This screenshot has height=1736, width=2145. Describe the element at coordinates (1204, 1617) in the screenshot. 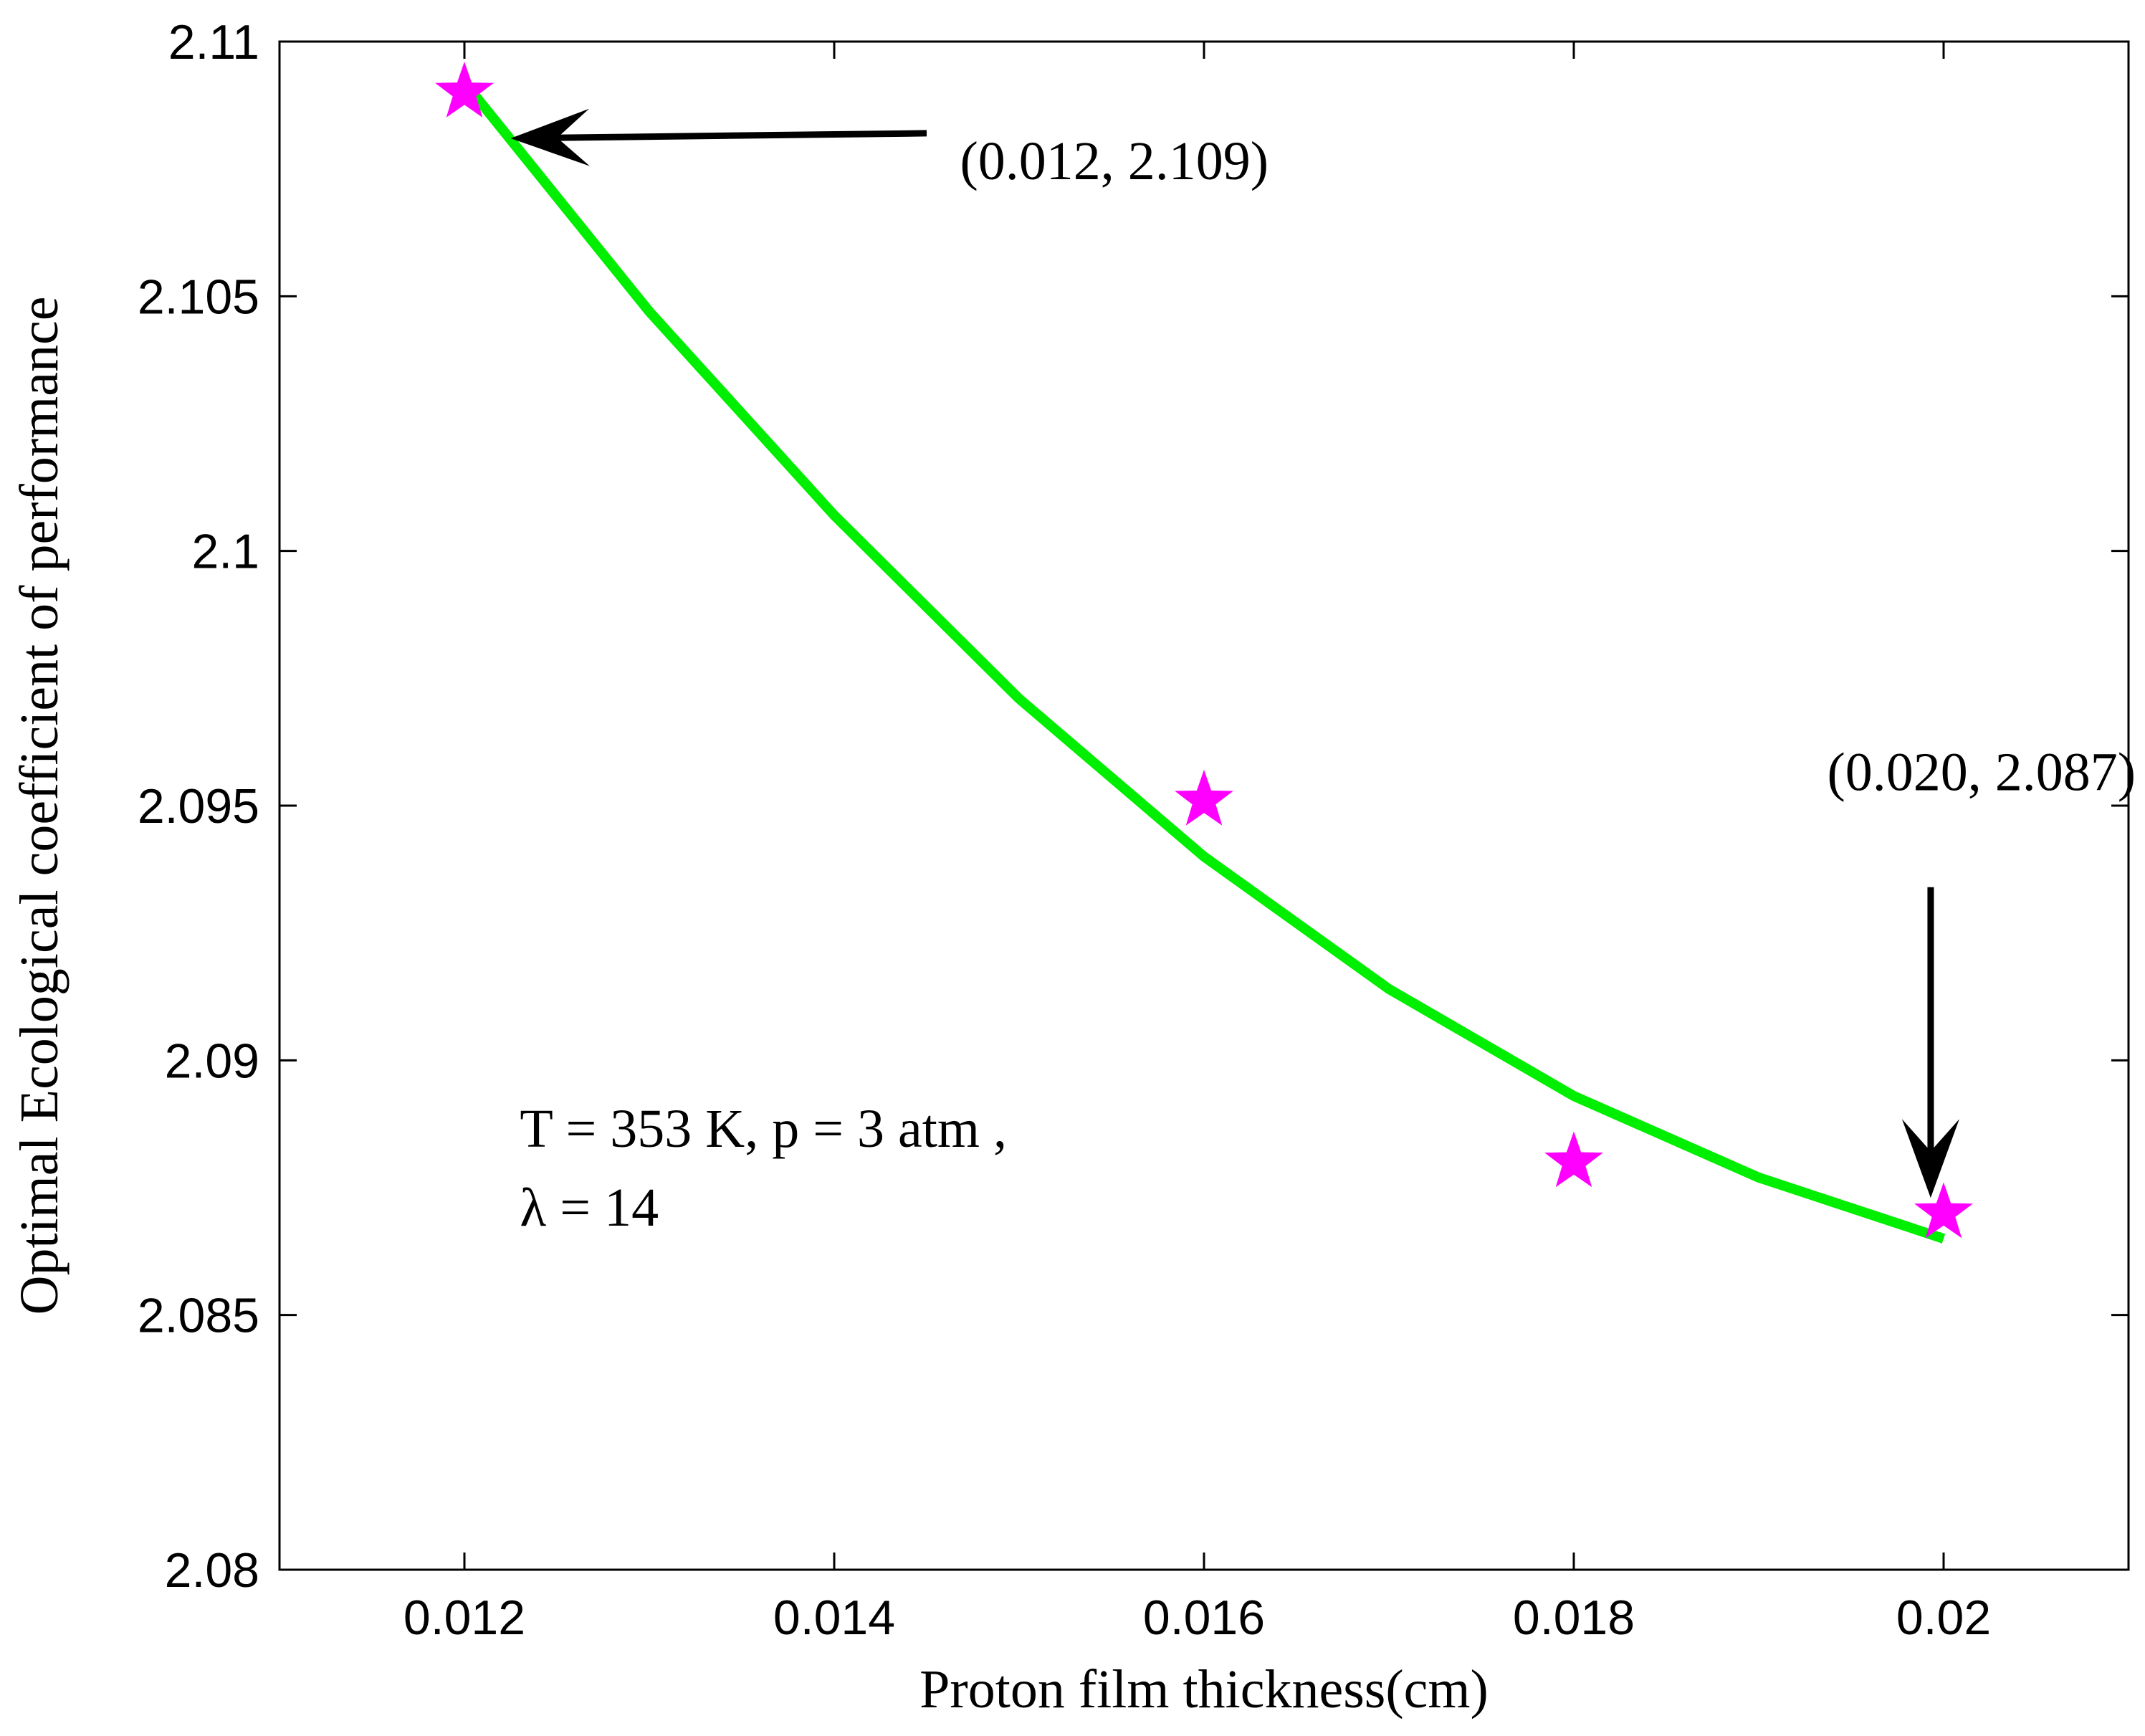

I see `x-tick-label: 0.016` at that location.